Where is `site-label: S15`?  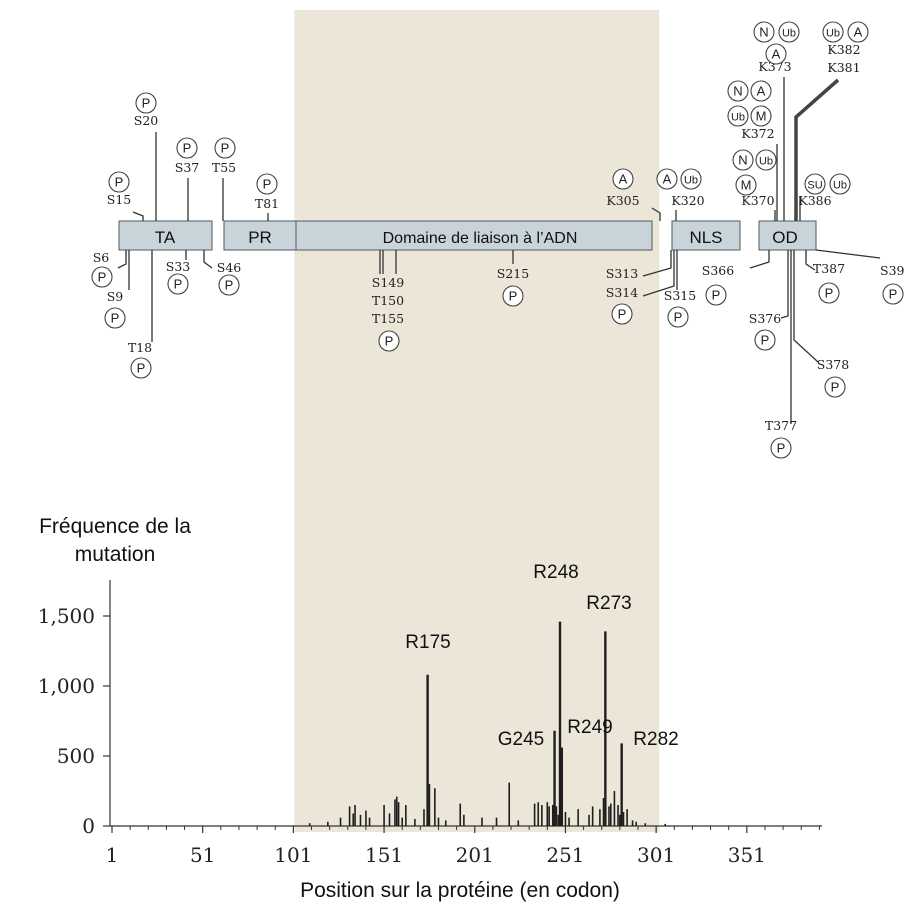
site-label: S15 is located at coordinates (119, 199).